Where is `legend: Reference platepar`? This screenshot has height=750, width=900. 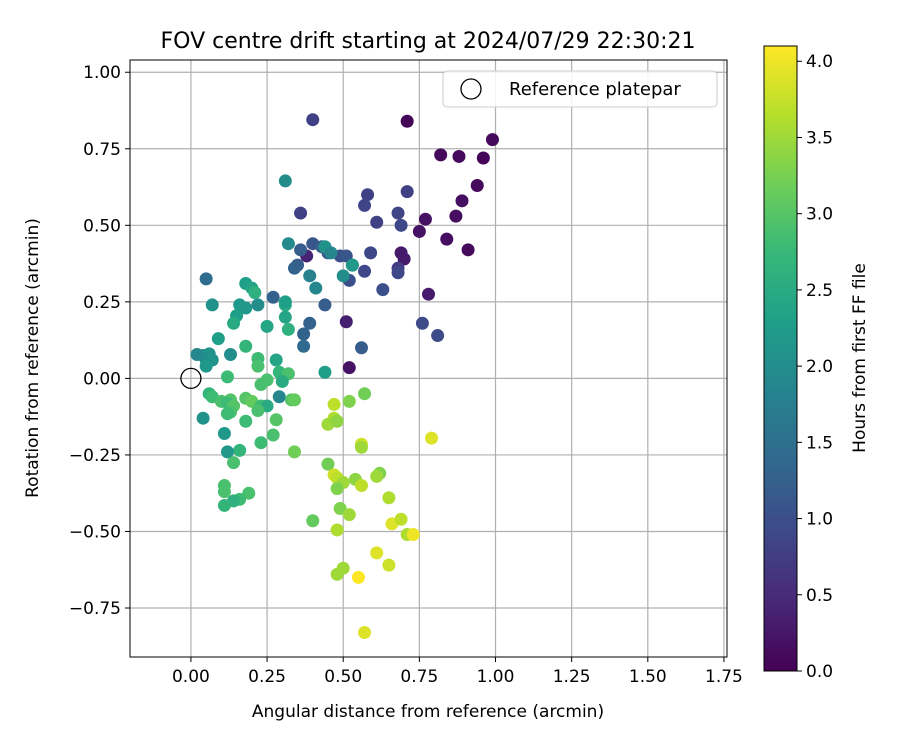 legend: Reference platepar is located at coordinates (580, 89).